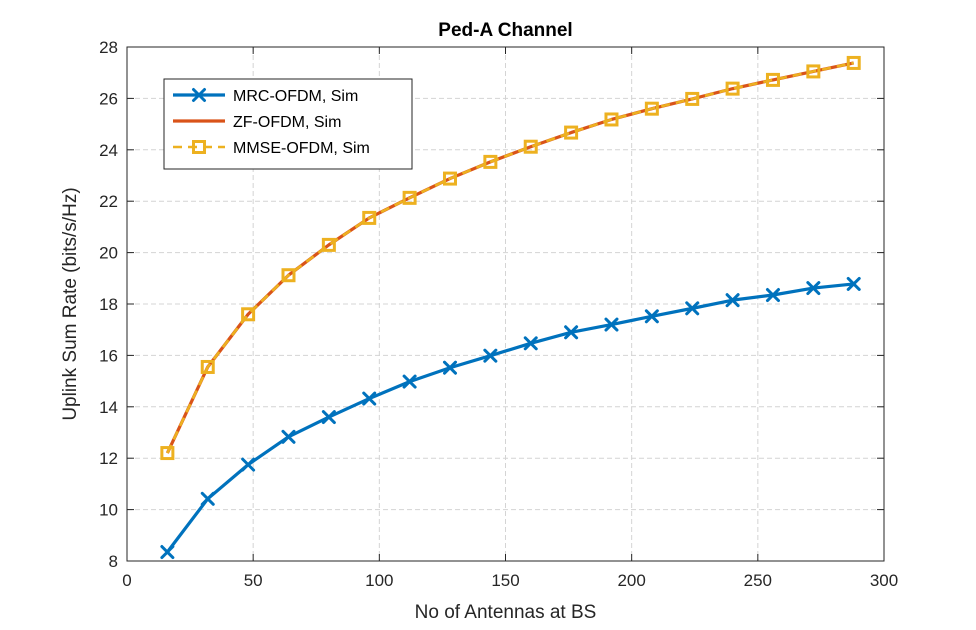 This screenshot has width=976, height=630. I want to click on x-tick-label: 150, so click(505, 580).